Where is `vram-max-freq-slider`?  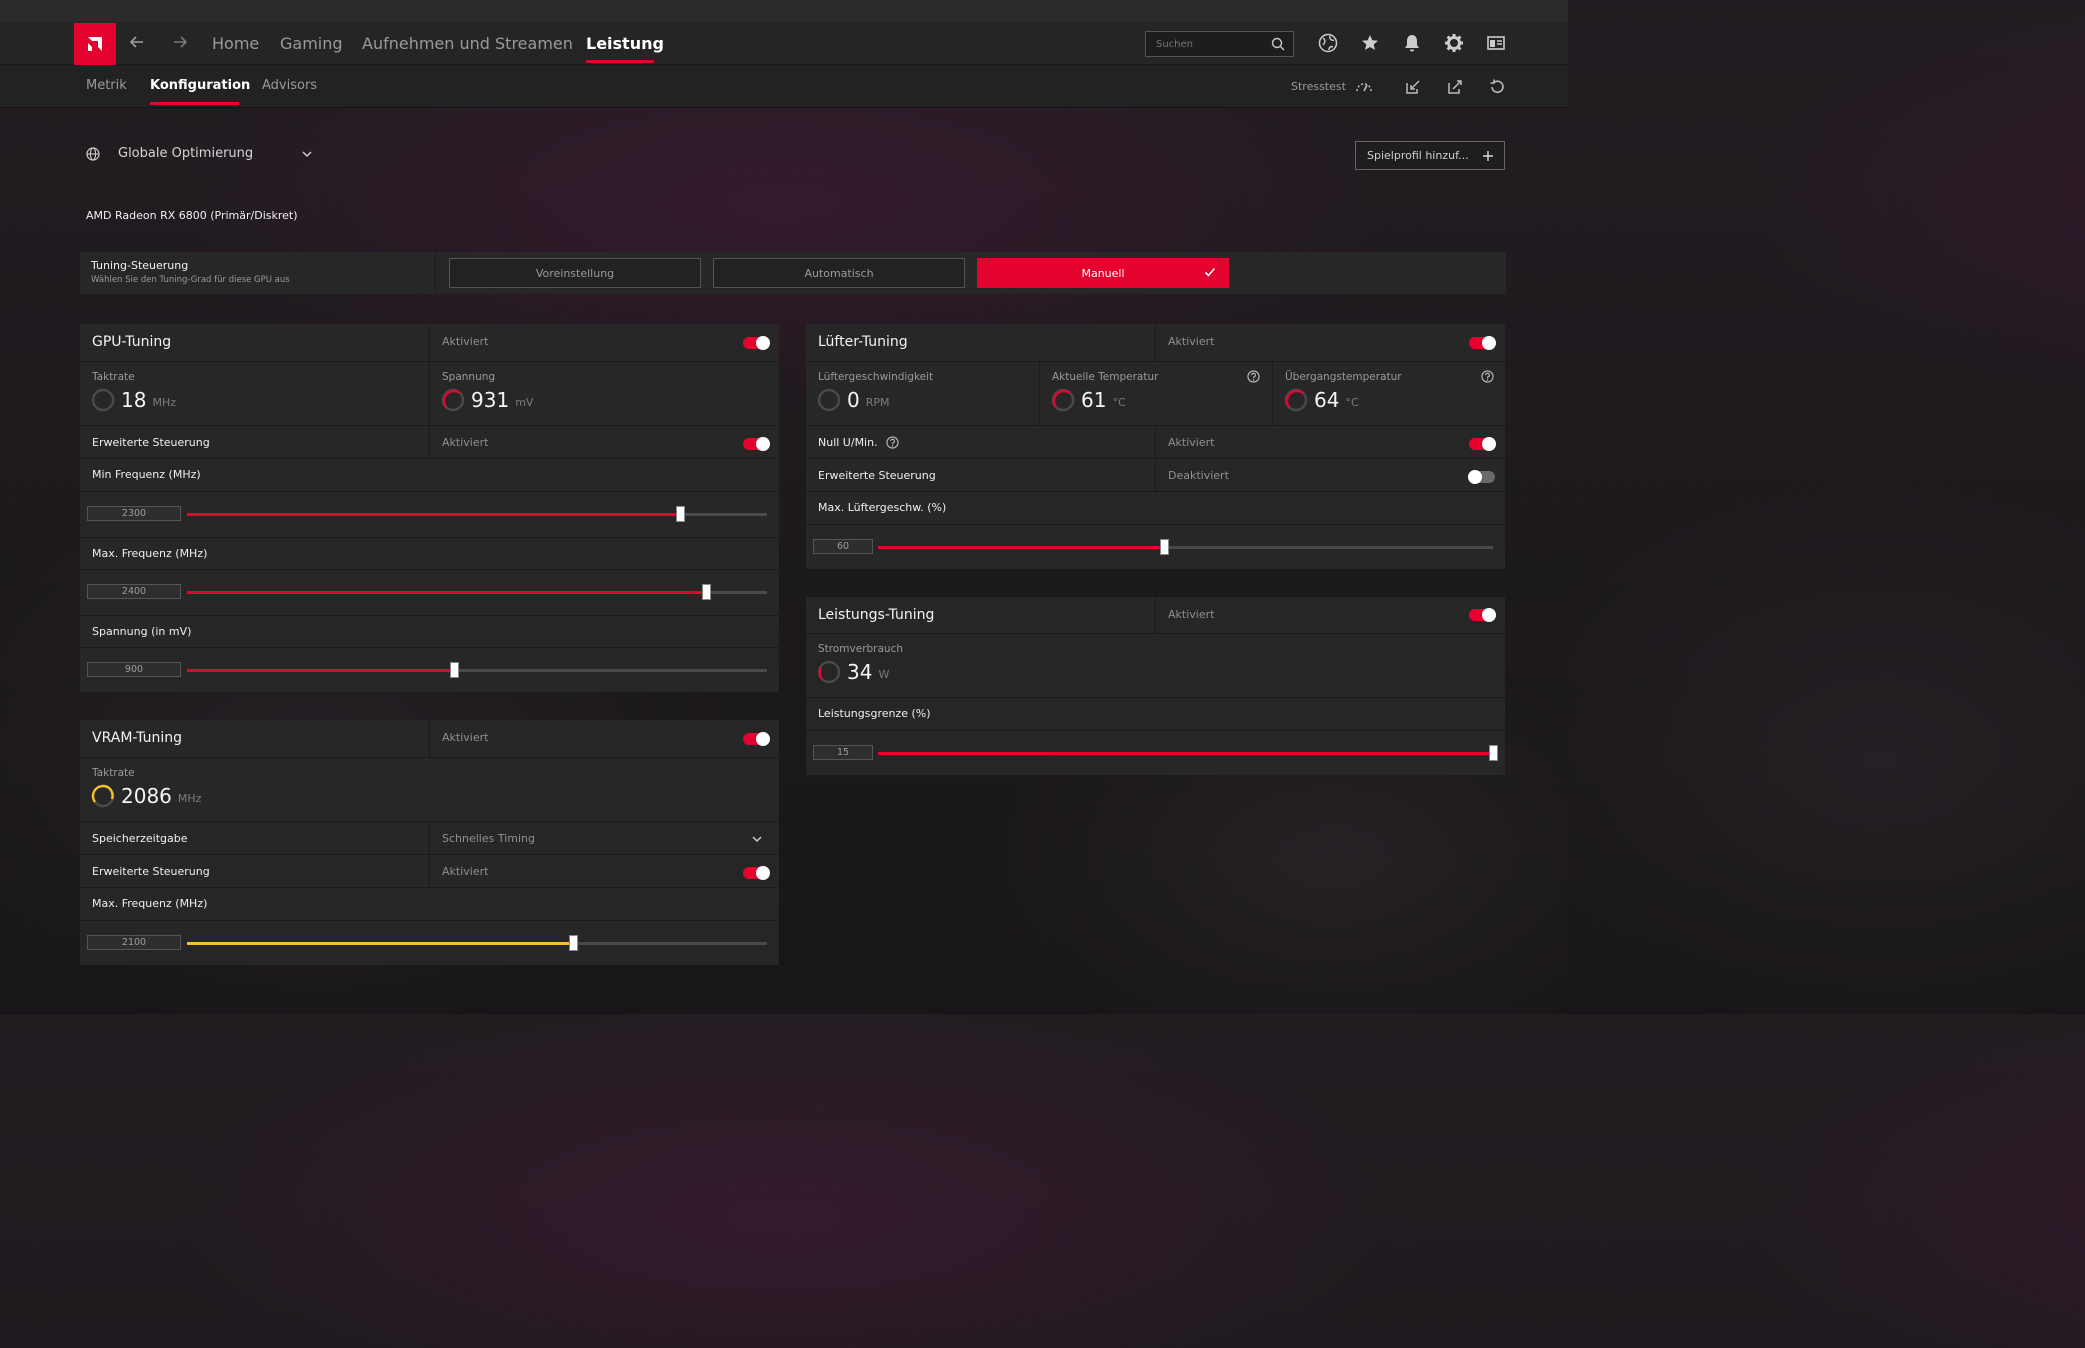
vram-max-freq-slider is located at coordinates (477, 943).